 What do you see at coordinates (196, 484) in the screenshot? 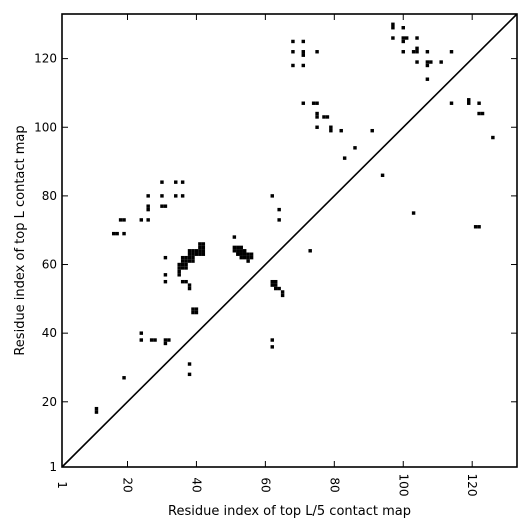
I see `x-tick-label: 40` at bounding box center [196, 484].